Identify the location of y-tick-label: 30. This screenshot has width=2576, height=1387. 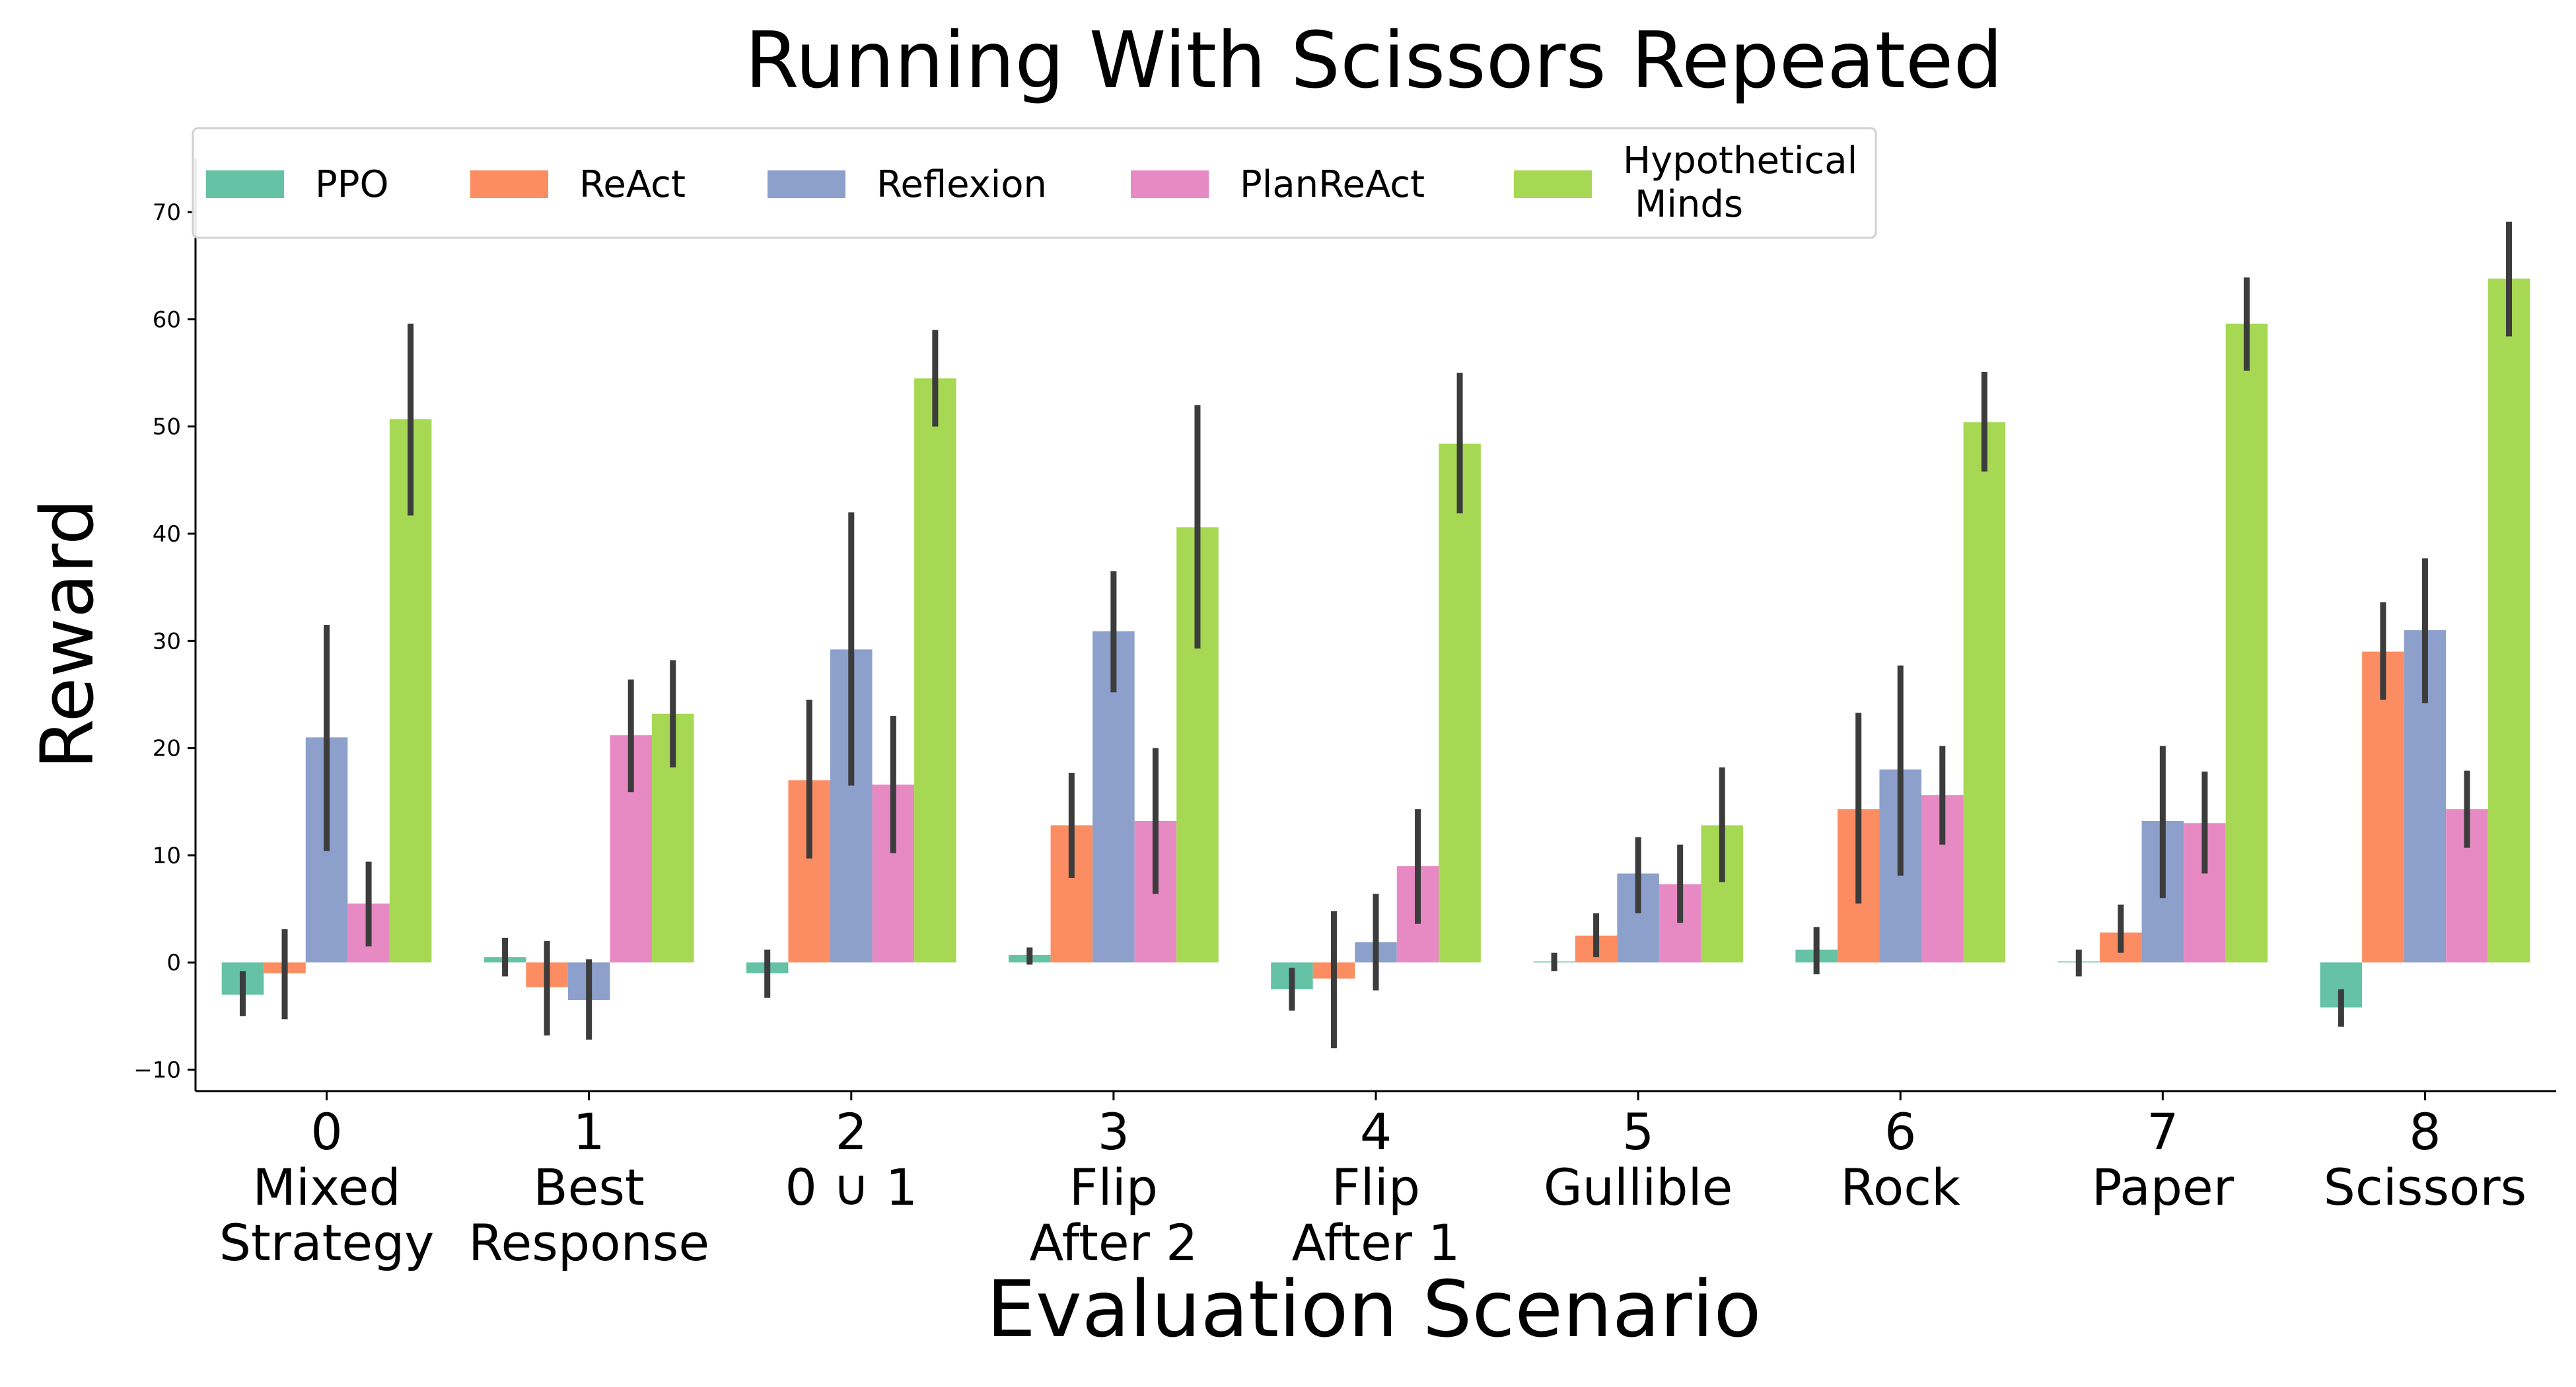
(167, 641).